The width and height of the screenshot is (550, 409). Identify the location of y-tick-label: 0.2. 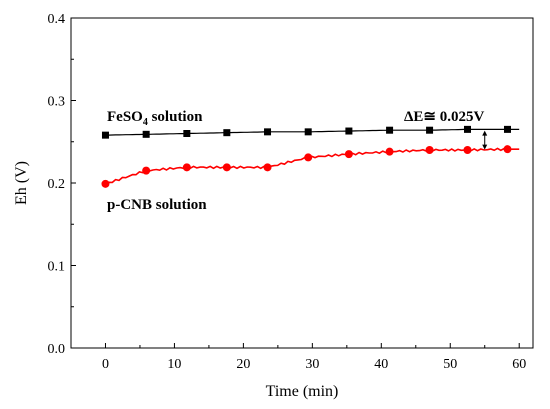
(57, 184).